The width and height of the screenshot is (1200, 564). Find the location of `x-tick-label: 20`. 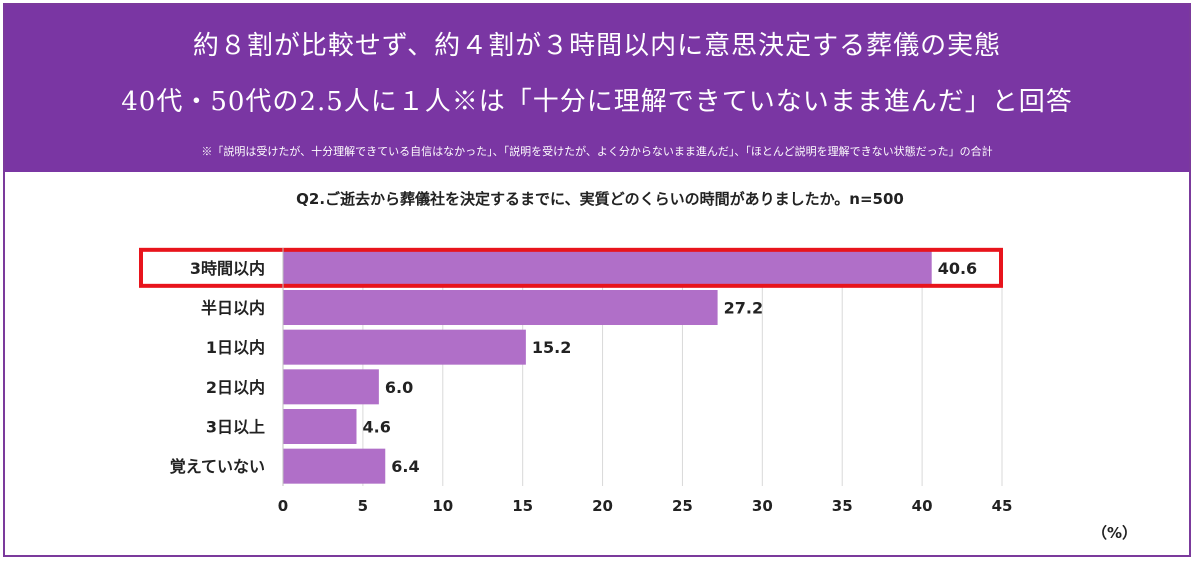

x-tick-label: 20 is located at coordinates (602, 506).